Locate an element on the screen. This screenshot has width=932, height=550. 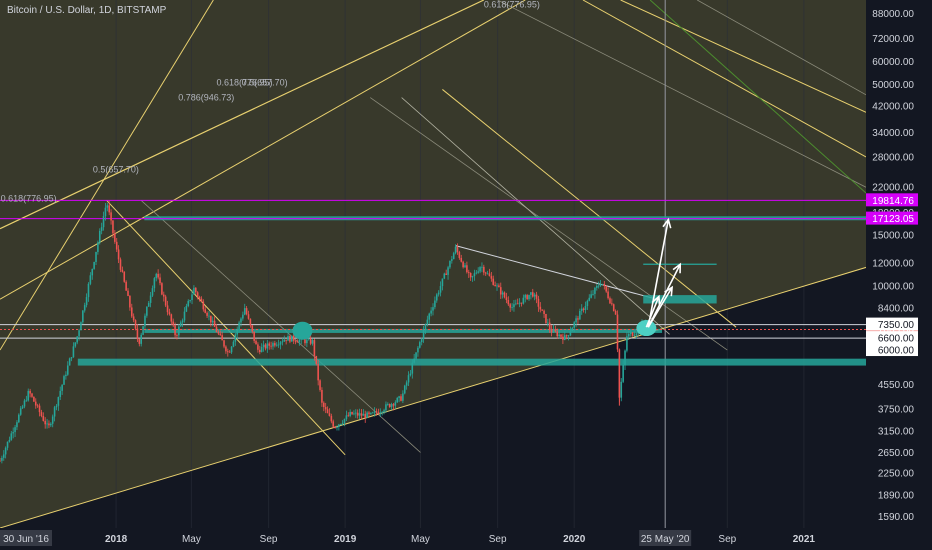
price-tick-label: 22000.00 is located at coordinates (893, 188).